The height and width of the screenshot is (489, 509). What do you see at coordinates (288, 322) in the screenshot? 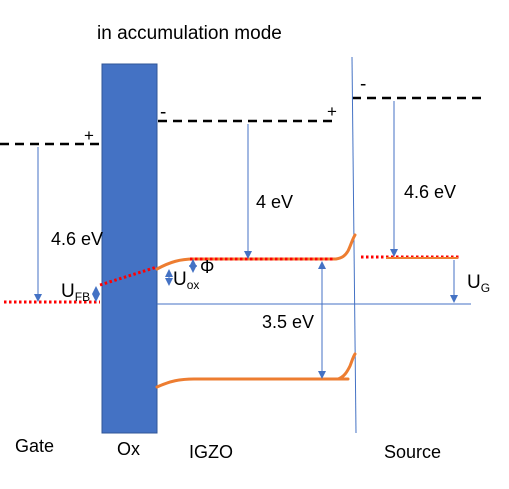
I see `band-gap-label: 3.5 eV` at bounding box center [288, 322].